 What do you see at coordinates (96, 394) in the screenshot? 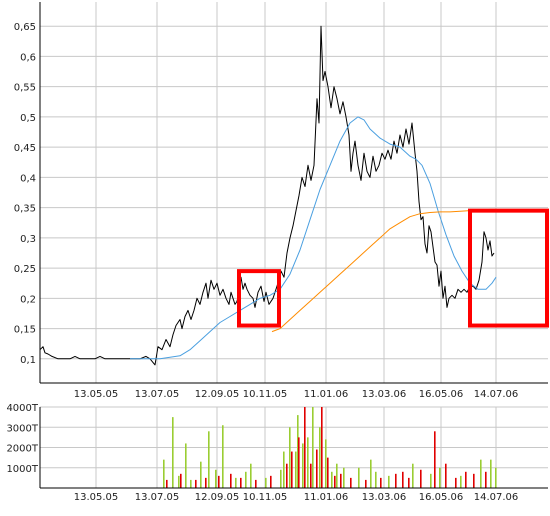
I see `price-x-tick-label: 13.05.05` at bounding box center [96, 394].